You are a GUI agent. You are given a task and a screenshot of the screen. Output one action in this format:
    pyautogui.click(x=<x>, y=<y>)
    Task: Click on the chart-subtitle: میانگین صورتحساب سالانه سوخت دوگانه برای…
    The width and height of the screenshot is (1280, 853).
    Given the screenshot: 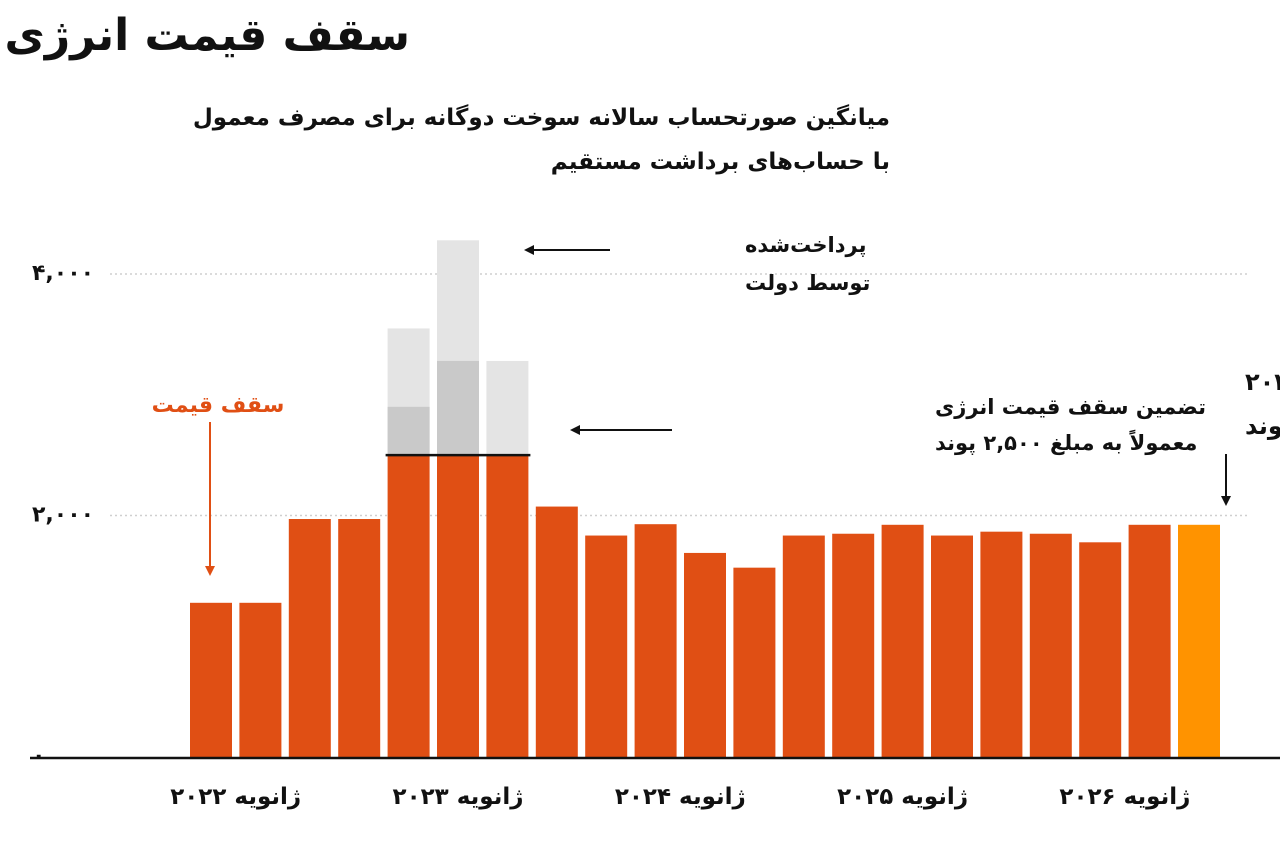 What is the action you would take?
    pyautogui.click(x=490, y=140)
    